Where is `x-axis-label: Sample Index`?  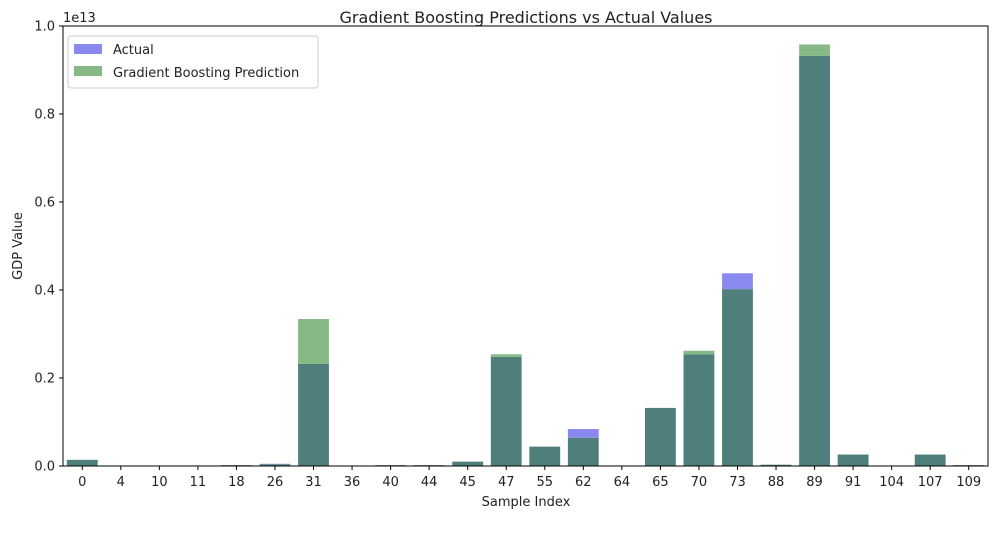 x-axis-label: Sample Index is located at coordinates (526, 502).